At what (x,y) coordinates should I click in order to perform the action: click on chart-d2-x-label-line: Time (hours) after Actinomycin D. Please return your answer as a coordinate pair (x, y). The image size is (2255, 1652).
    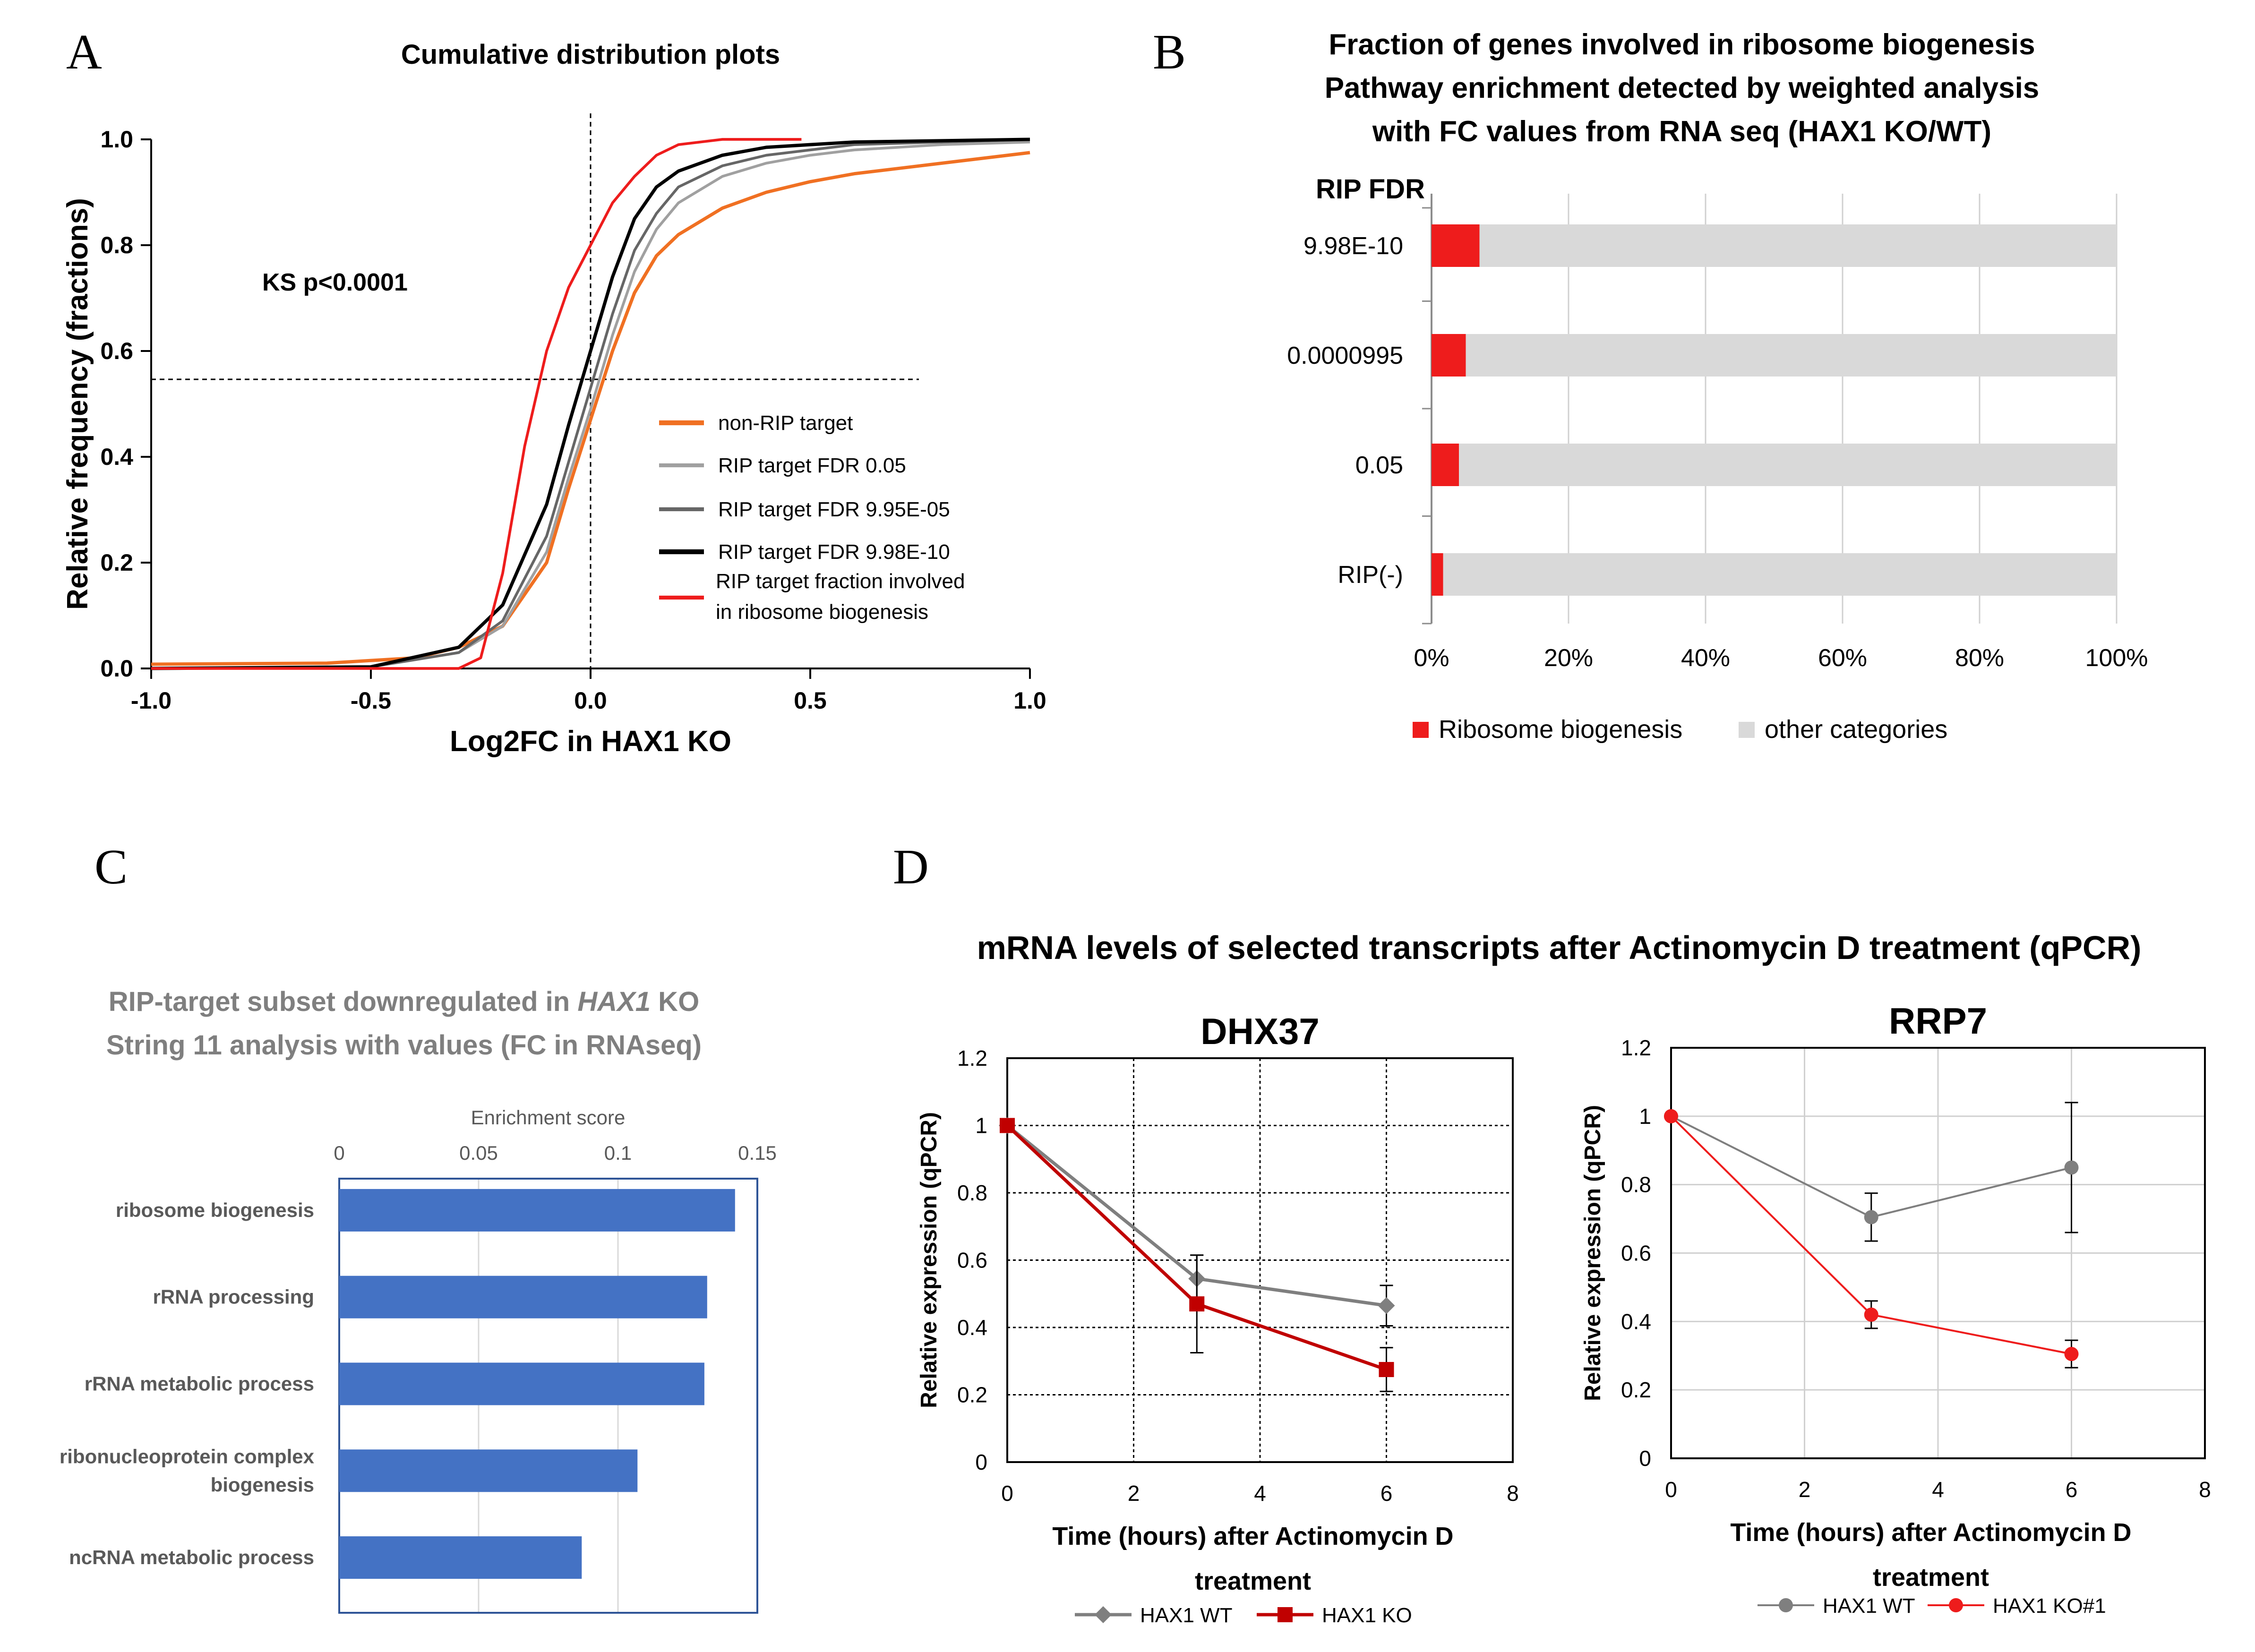
    Looking at the image, I should click on (1930, 1532).